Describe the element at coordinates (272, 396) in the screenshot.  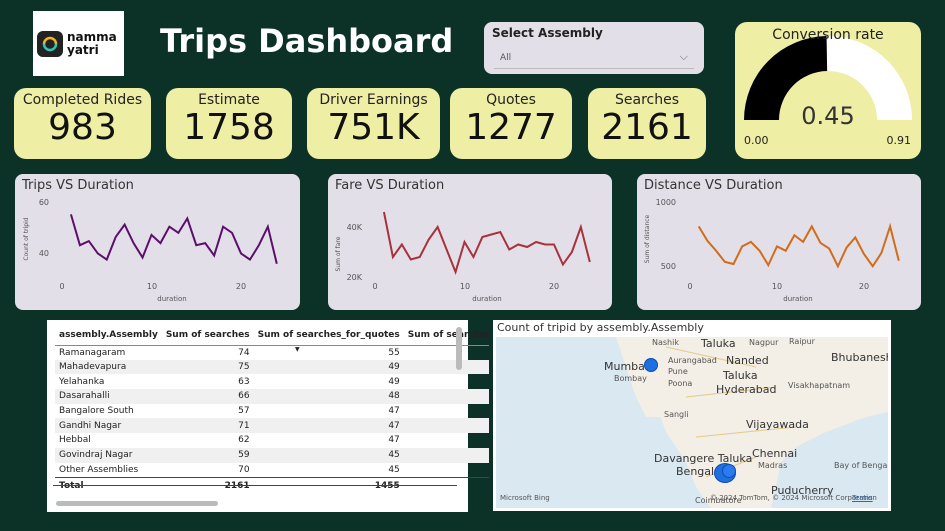
I see `table-row: Dasarahalli 66 48` at that location.